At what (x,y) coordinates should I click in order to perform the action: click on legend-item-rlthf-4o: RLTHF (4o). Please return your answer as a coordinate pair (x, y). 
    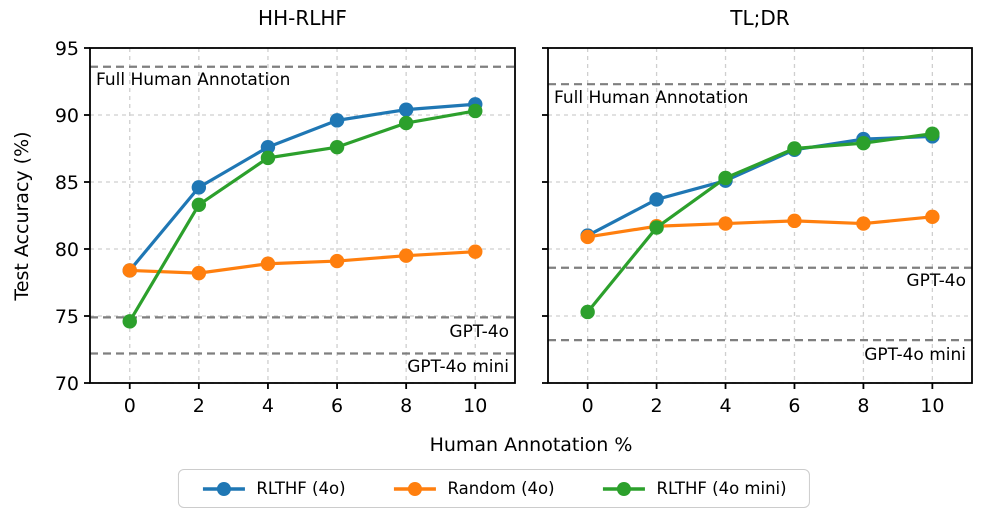
    Looking at the image, I should click on (273, 488).